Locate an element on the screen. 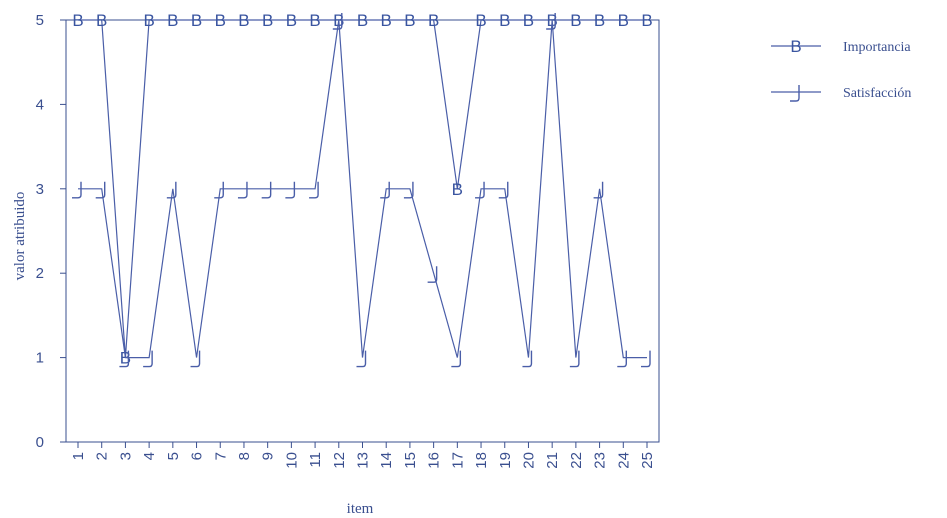  x-tick-label: 24 is located at coordinates (623, 460).